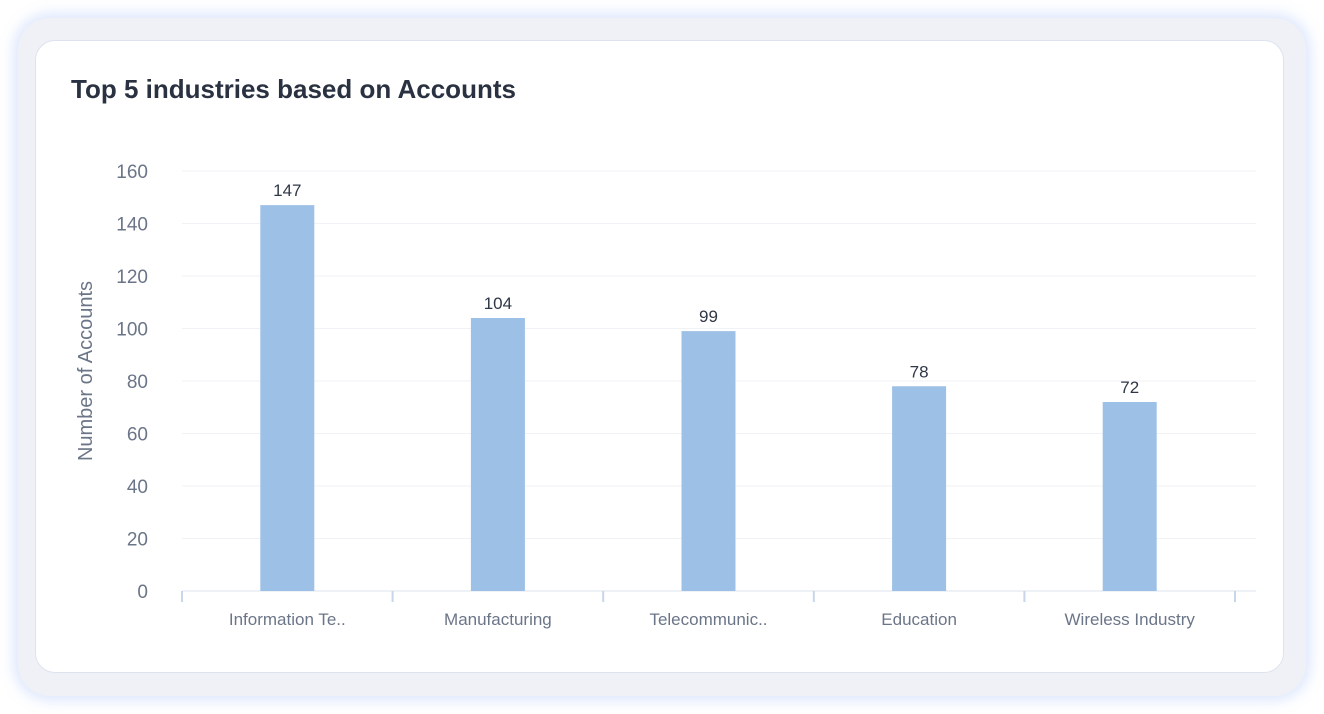  What do you see at coordinates (287, 190) in the screenshot?
I see `data-label: 147` at bounding box center [287, 190].